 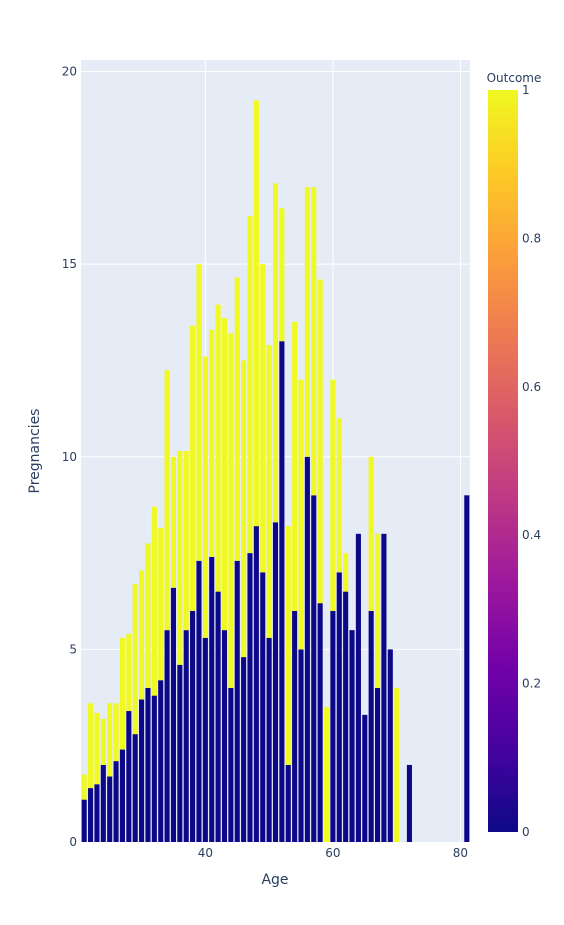 What do you see at coordinates (69, 72) in the screenshot?
I see `y-tick-label: 20` at bounding box center [69, 72].